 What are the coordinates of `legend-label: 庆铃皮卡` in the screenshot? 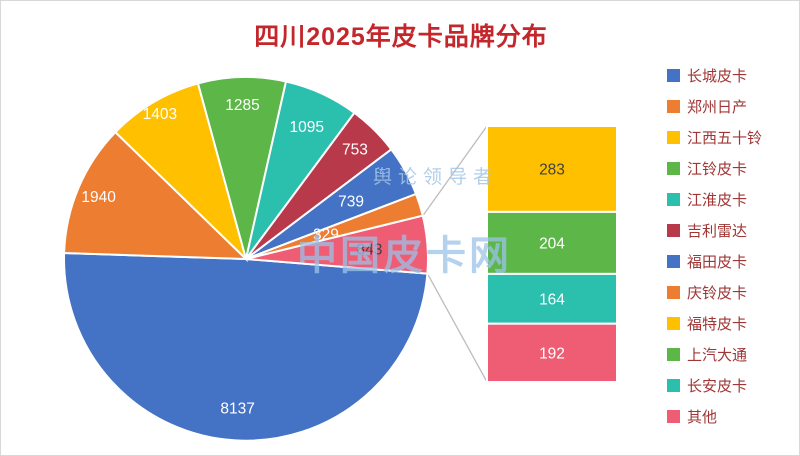 It's located at (717, 293).